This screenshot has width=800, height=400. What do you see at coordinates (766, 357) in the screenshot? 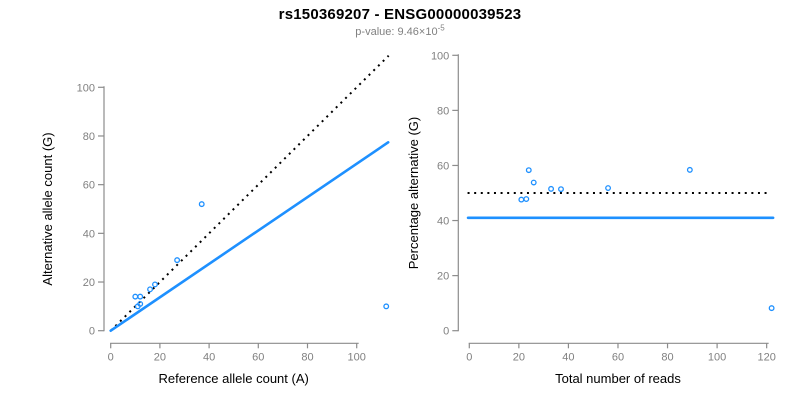
I see `x-tick-label: 120` at bounding box center [766, 357].